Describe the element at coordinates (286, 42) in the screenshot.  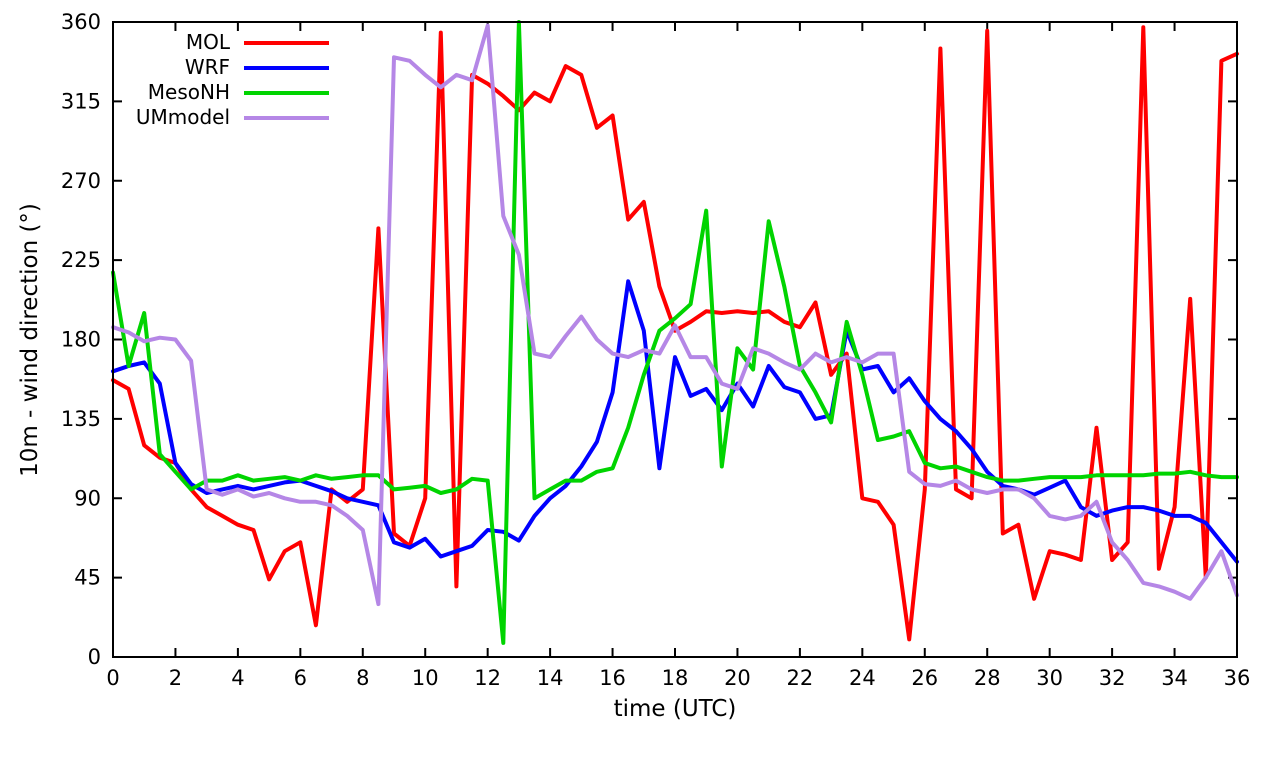
I see `legend-line-sample-mol` at that location.